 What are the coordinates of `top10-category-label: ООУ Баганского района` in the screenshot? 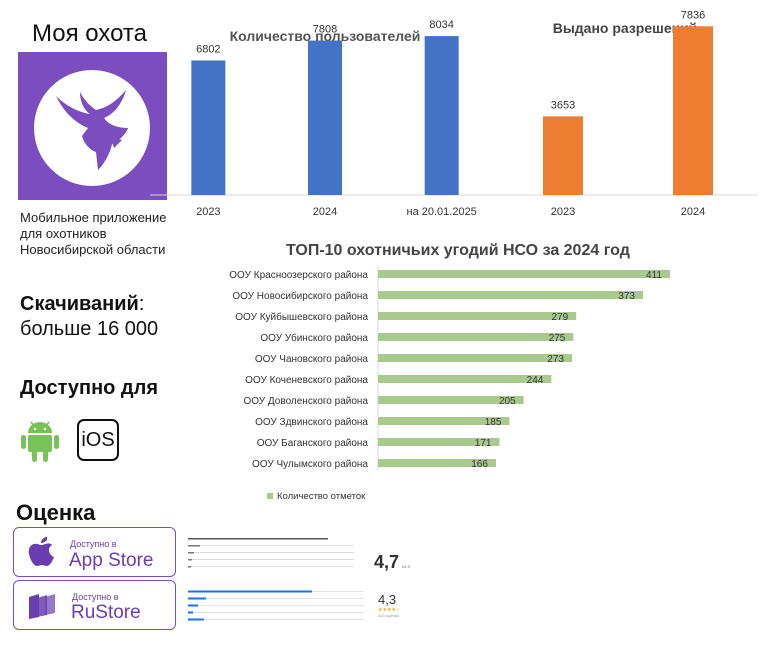 It's located at (313, 443).